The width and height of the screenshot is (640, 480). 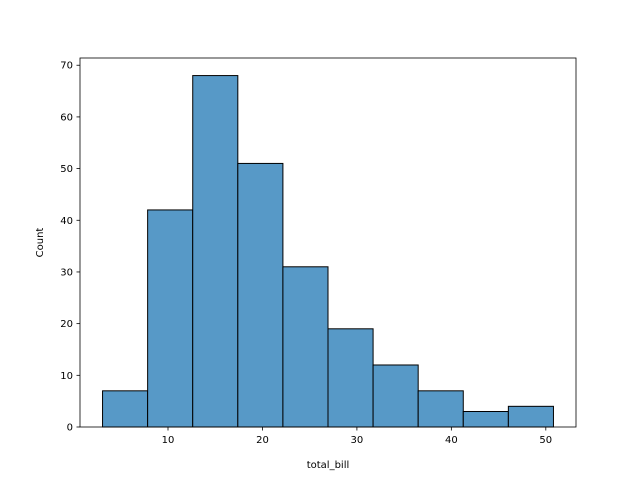 What do you see at coordinates (357, 440) in the screenshot?
I see `x-tick-label: 30` at bounding box center [357, 440].